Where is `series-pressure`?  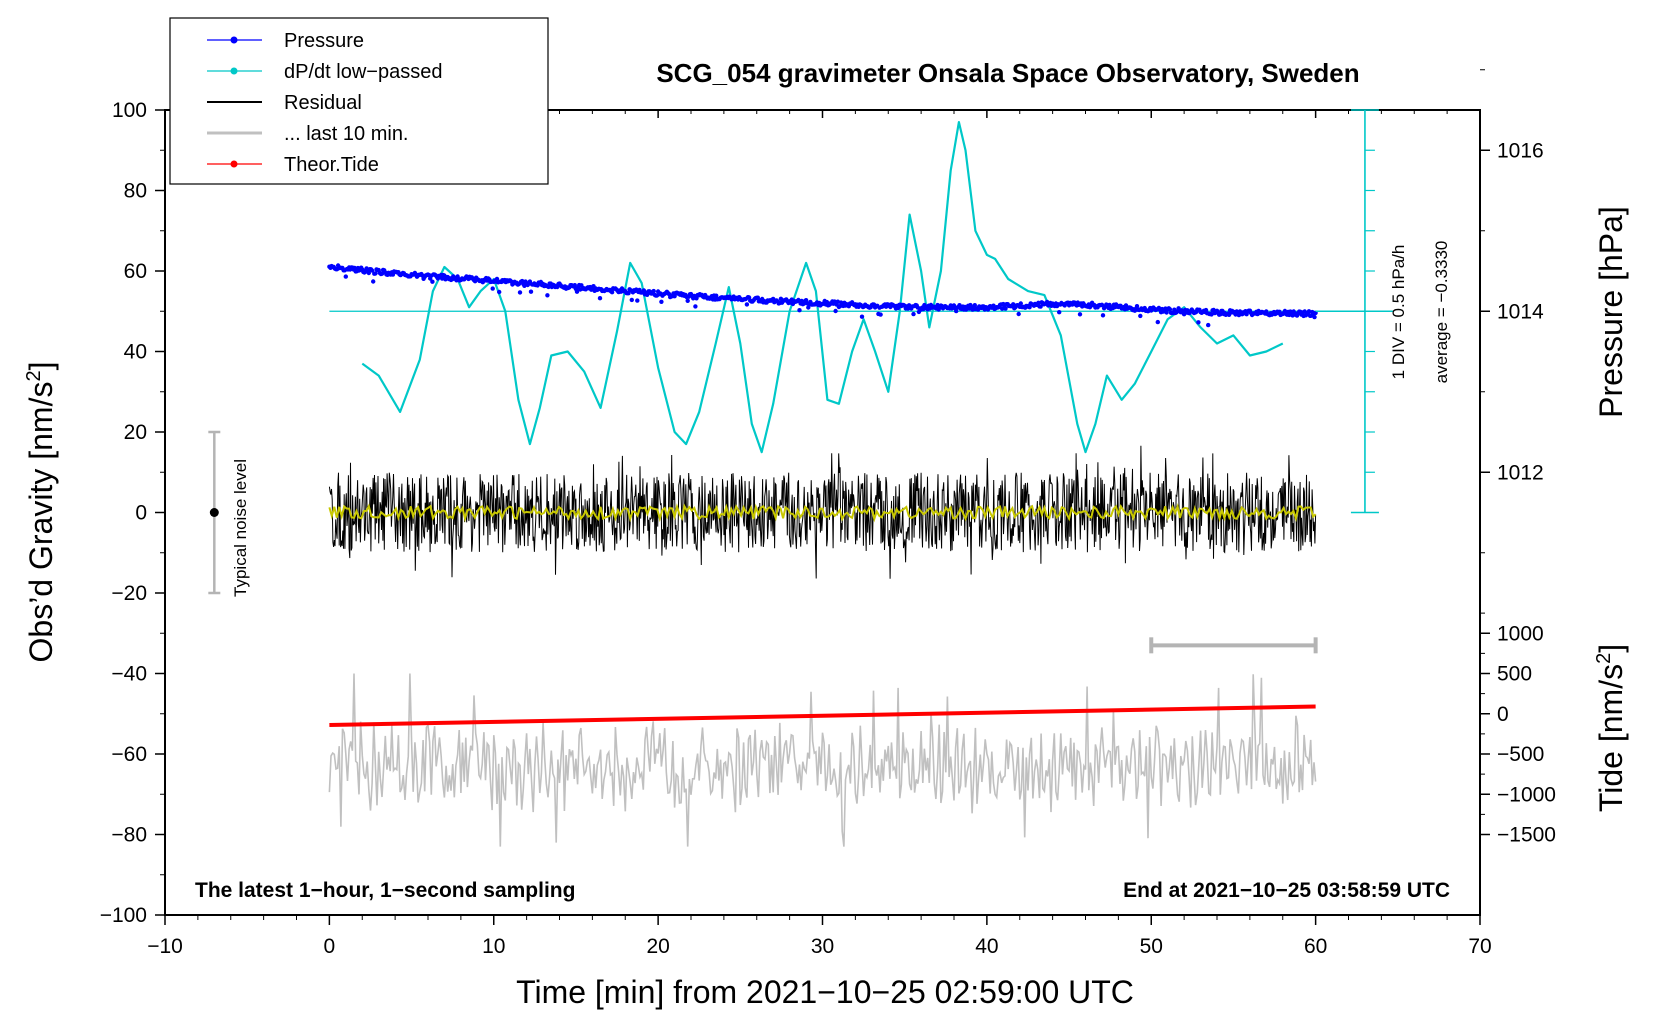
series-pressure is located at coordinates (822, 295).